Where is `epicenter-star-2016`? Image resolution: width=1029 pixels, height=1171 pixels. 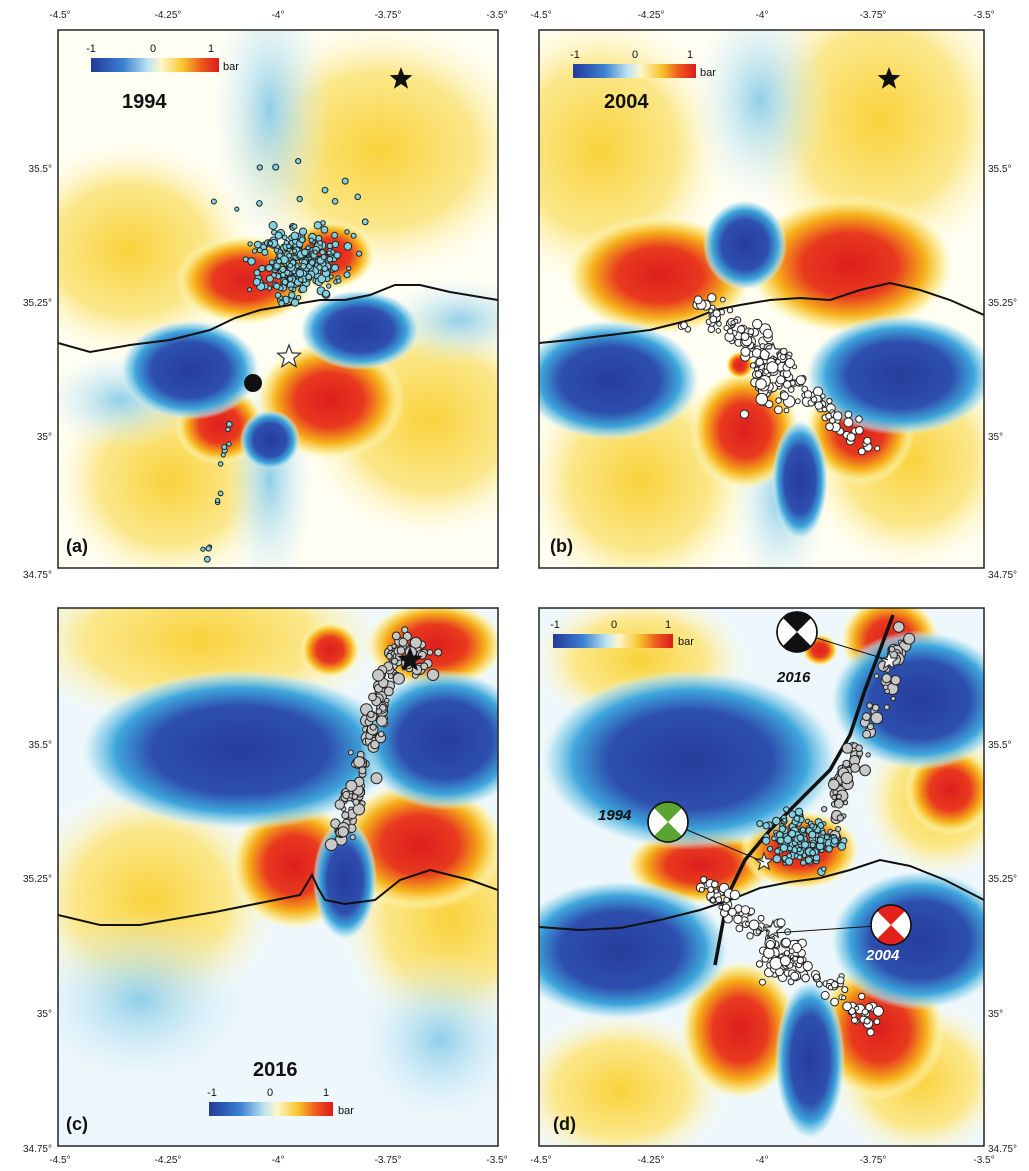 epicenter-star-2016 is located at coordinates (410, 658).